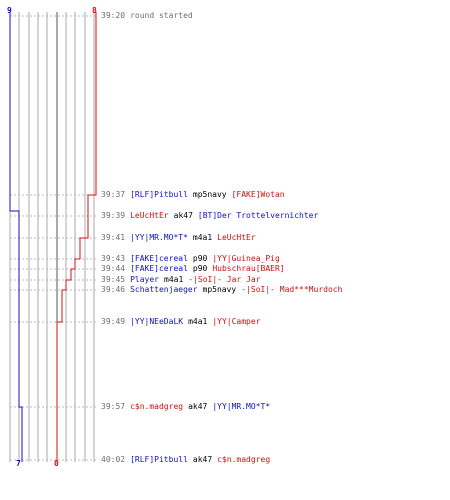 The width and height of the screenshot is (450, 500). Describe the element at coordinates (149, 215) in the screenshot. I see `killer-name: LeUcHtEr` at that location.